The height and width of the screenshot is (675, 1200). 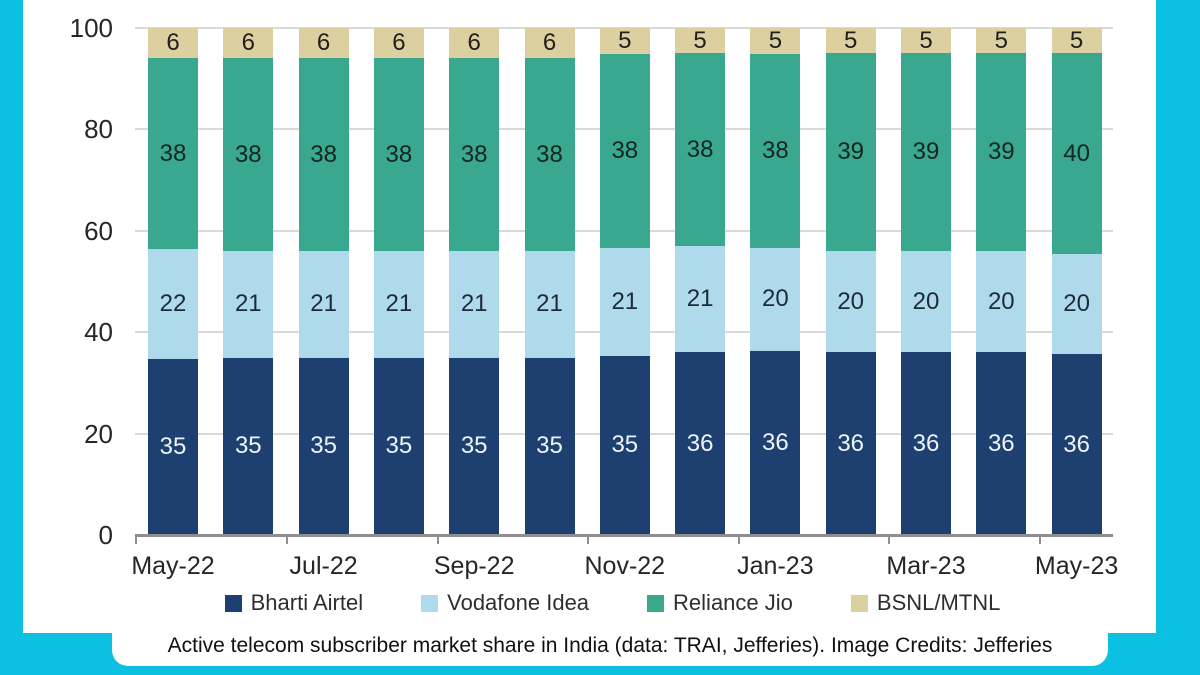 What do you see at coordinates (474, 566) in the screenshot?
I see `x-tick-label: Sep-22` at bounding box center [474, 566].